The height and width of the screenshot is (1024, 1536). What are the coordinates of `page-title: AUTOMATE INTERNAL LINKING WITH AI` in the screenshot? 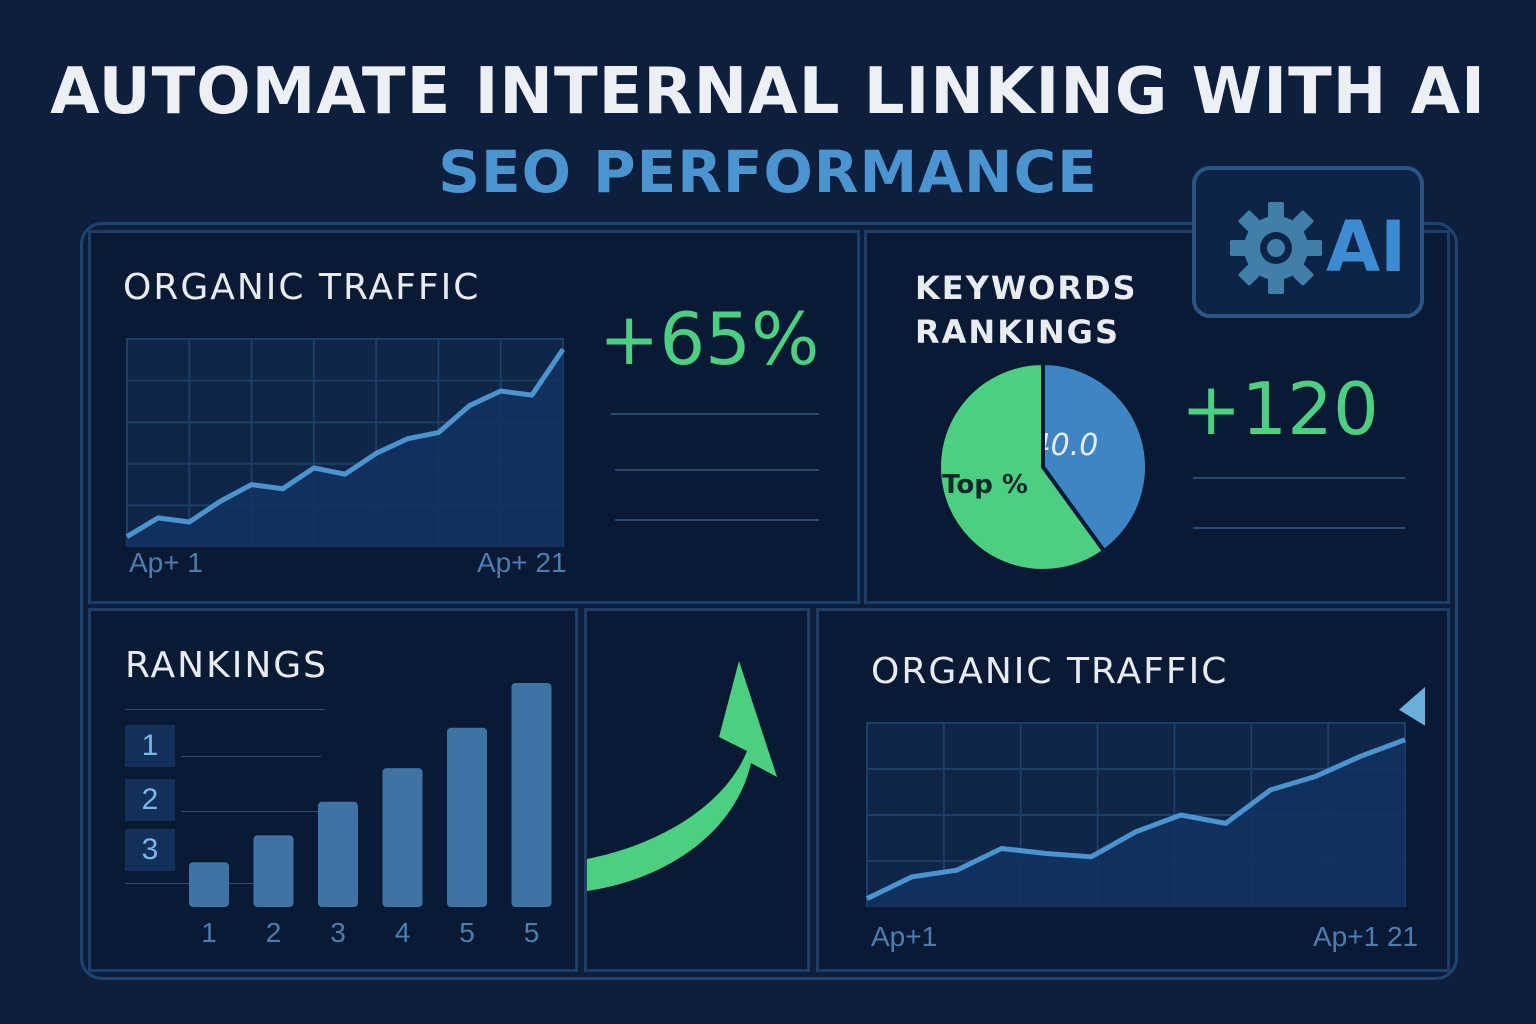 It's located at (768, 92).